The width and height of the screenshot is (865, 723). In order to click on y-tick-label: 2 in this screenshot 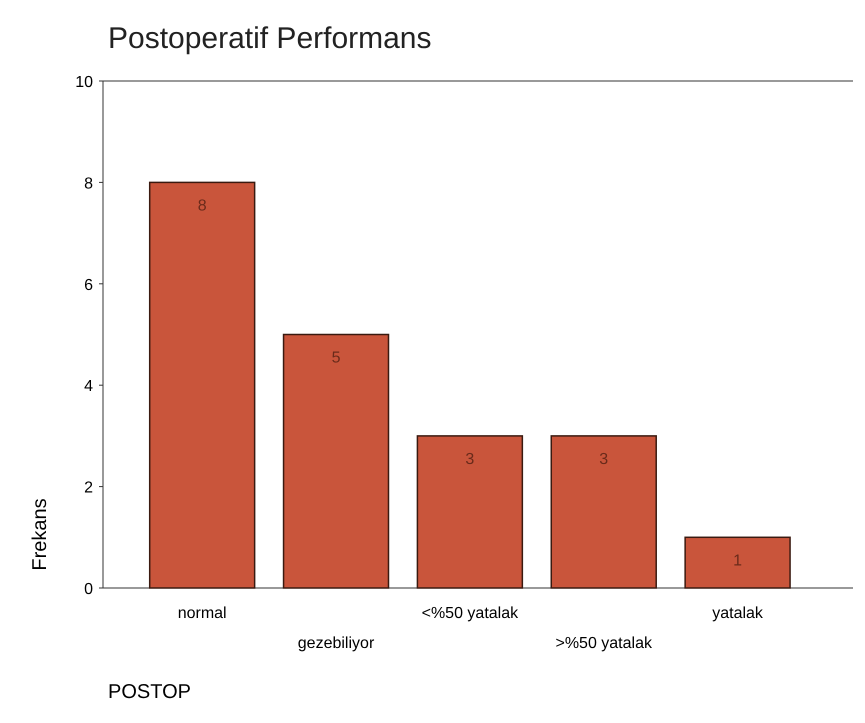, I will do `click(89, 488)`.